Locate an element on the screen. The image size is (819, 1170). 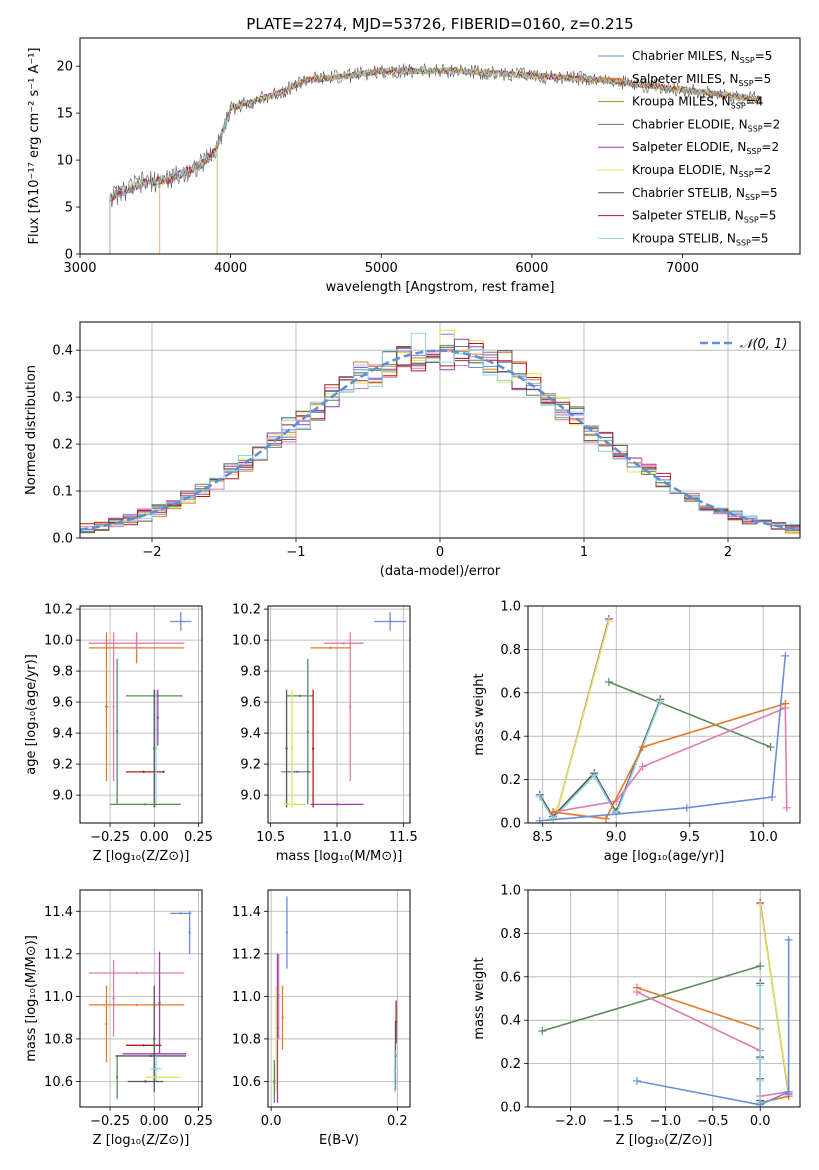
x-tick-label: 1 is located at coordinates (584, 552).